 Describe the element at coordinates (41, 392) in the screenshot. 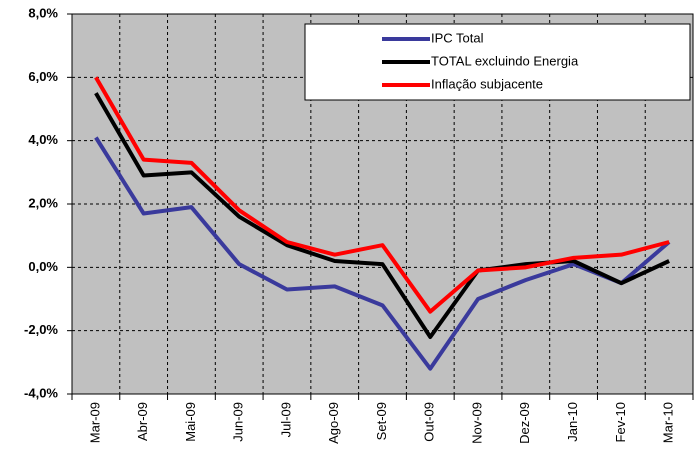

I see `y-tick-label: -4,0%` at that location.